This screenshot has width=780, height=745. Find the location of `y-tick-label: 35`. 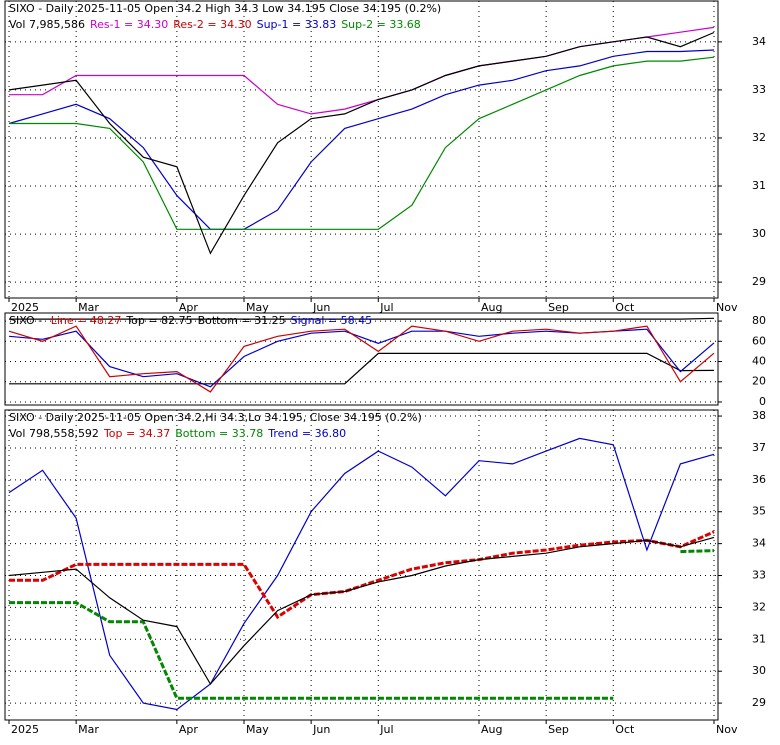

y-tick-label: 35 is located at coordinates (759, 511).